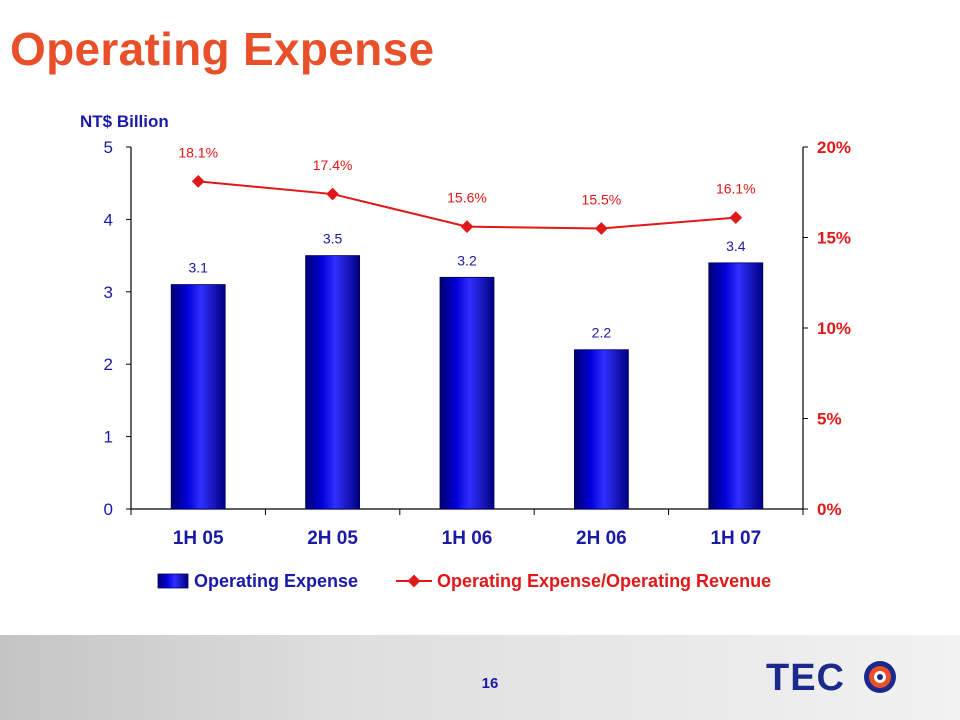 Image resolution: width=960 pixels, height=720 pixels. I want to click on bar-value-label: 3.2, so click(467, 260).